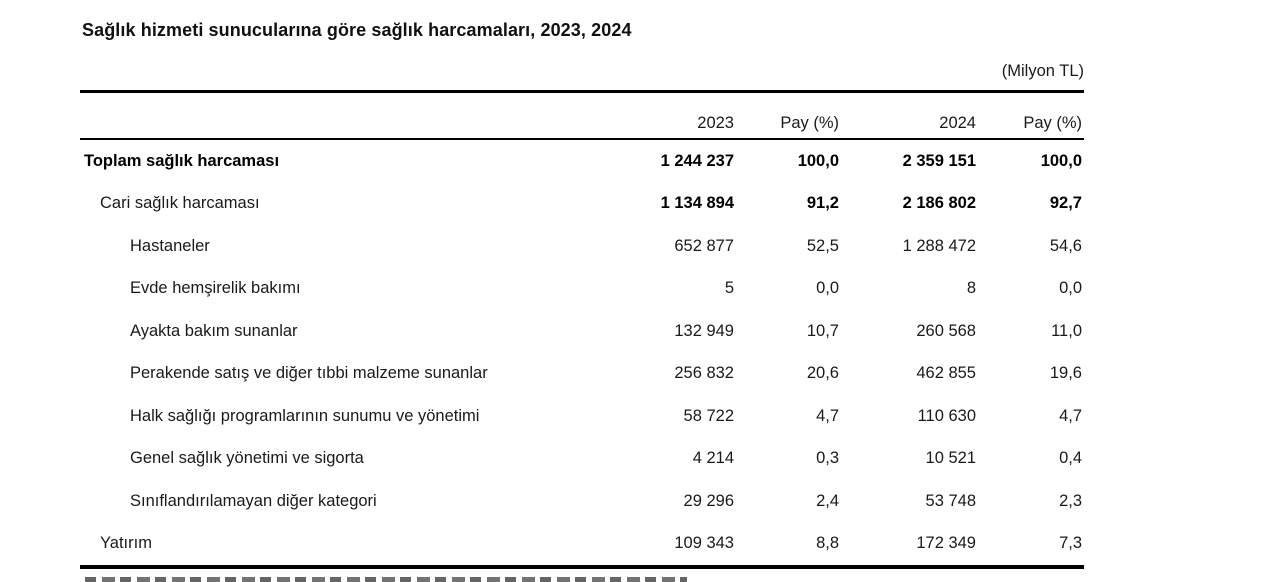 This screenshot has height=582, width=1280. What do you see at coordinates (1070, 500) in the screenshot?
I see `row-pay-2024: 2,3` at bounding box center [1070, 500].